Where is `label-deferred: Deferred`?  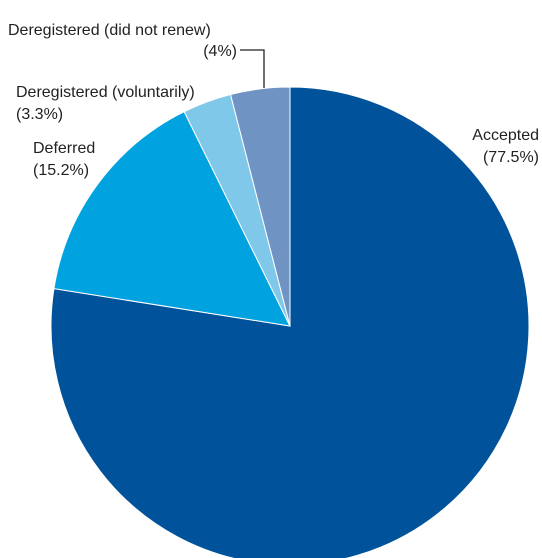
label-deferred: Deferred is located at coordinates (64, 148).